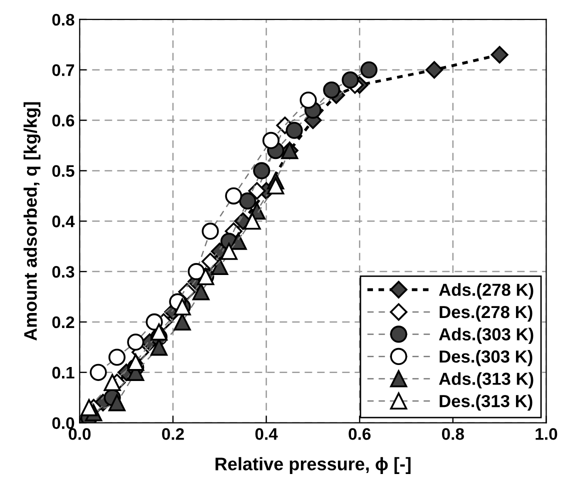  Describe the element at coordinates (63, 20) in the screenshot. I see `y-tick-label: 0.8` at that location.